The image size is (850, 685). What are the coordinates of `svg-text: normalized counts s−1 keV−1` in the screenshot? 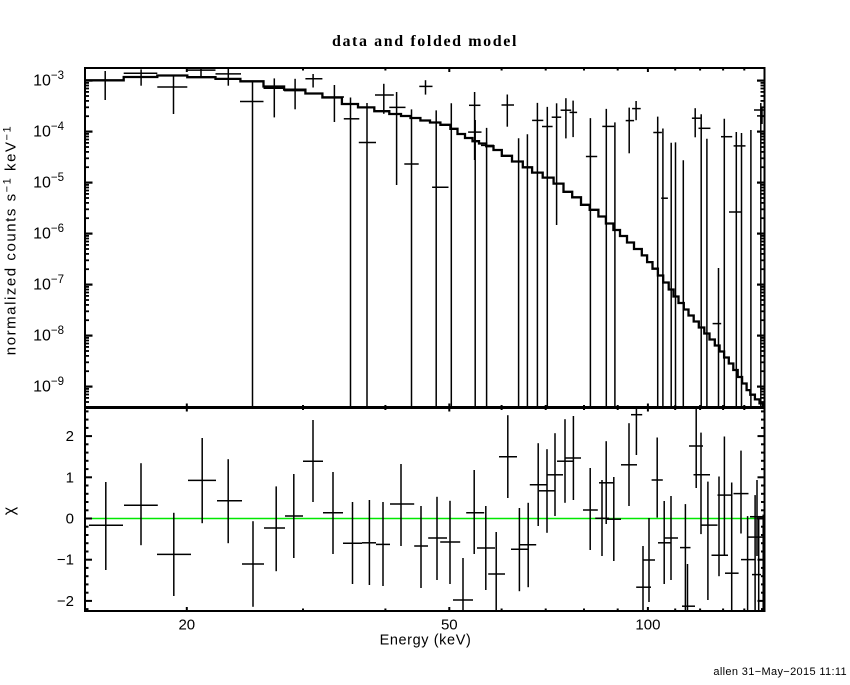 It's located at (11, 240).